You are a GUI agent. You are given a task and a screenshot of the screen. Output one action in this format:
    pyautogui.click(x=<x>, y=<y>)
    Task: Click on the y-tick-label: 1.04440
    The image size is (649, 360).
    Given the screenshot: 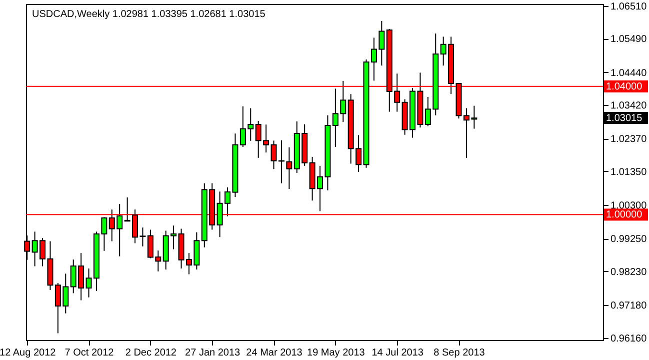 What is the action you would take?
    pyautogui.click(x=629, y=73)
    